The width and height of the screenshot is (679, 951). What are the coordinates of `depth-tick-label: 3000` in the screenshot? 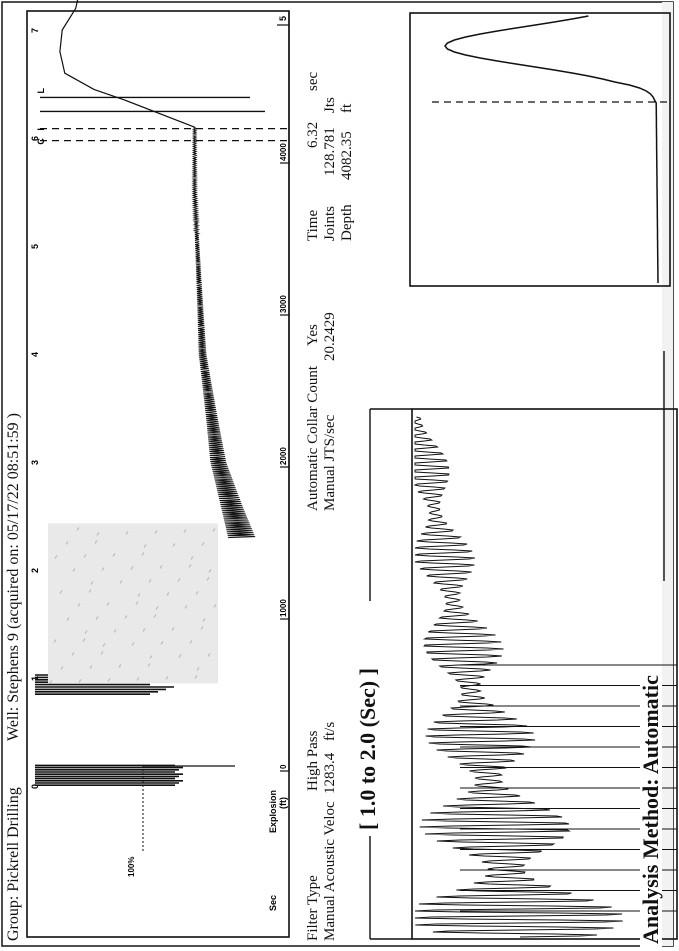 It's located at (283, 304).